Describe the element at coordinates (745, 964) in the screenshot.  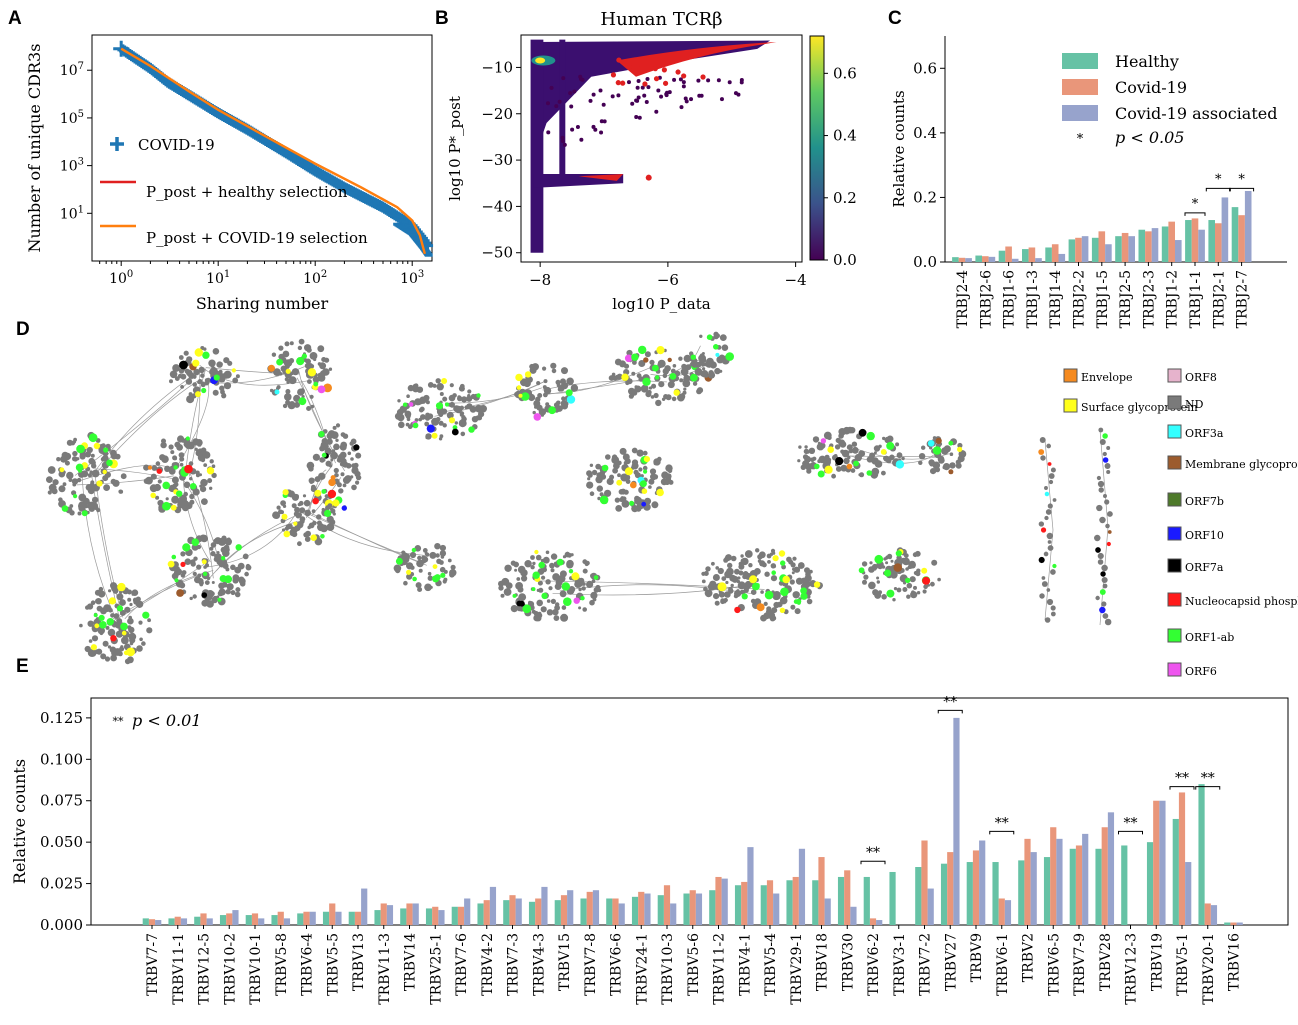
I see `x-tick-label: TRBV4-1` at that location.